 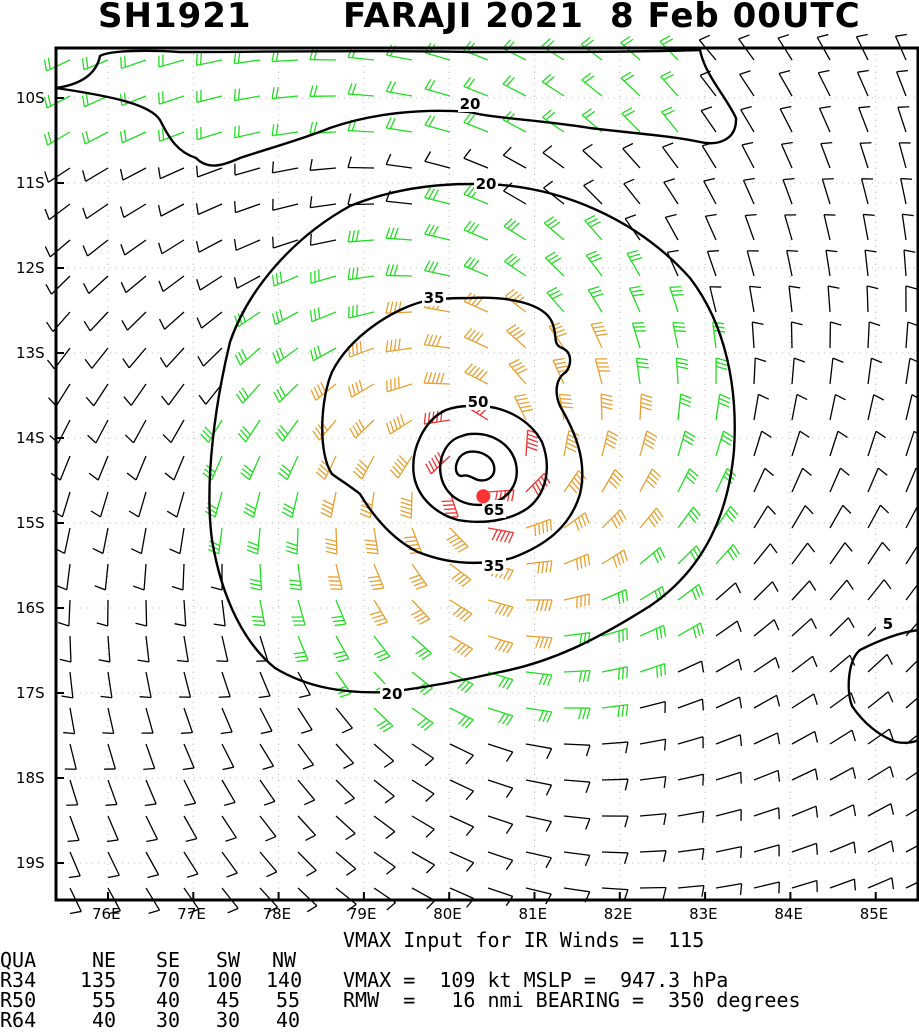 What do you see at coordinates (277, 914) in the screenshot?
I see `lon-label: 78E` at bounding box center [277, 914].